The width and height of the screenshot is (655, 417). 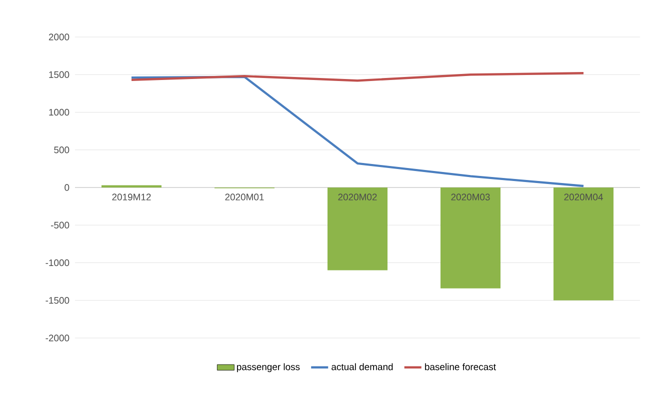 What do you see at coordinates (268, 367) in the screenshot?
I see `legend-label: passenger loss` at bounding box center [268, 367].